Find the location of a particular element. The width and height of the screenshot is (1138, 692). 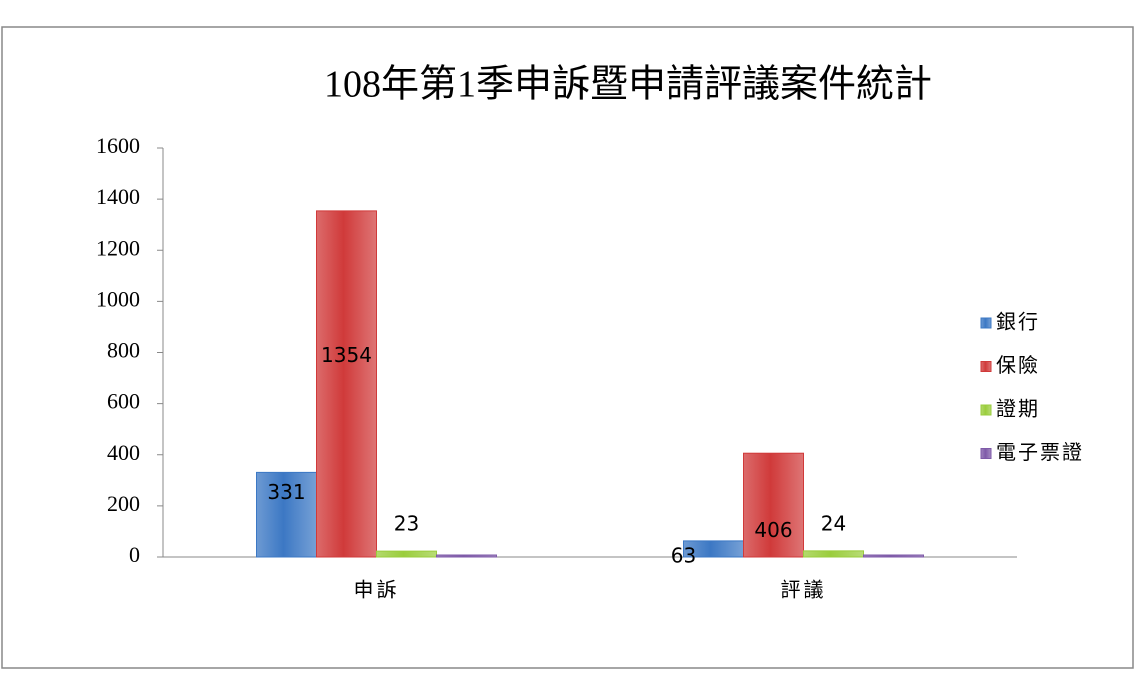

y-tick-label: 1600 is located at coordinates (118, 145).